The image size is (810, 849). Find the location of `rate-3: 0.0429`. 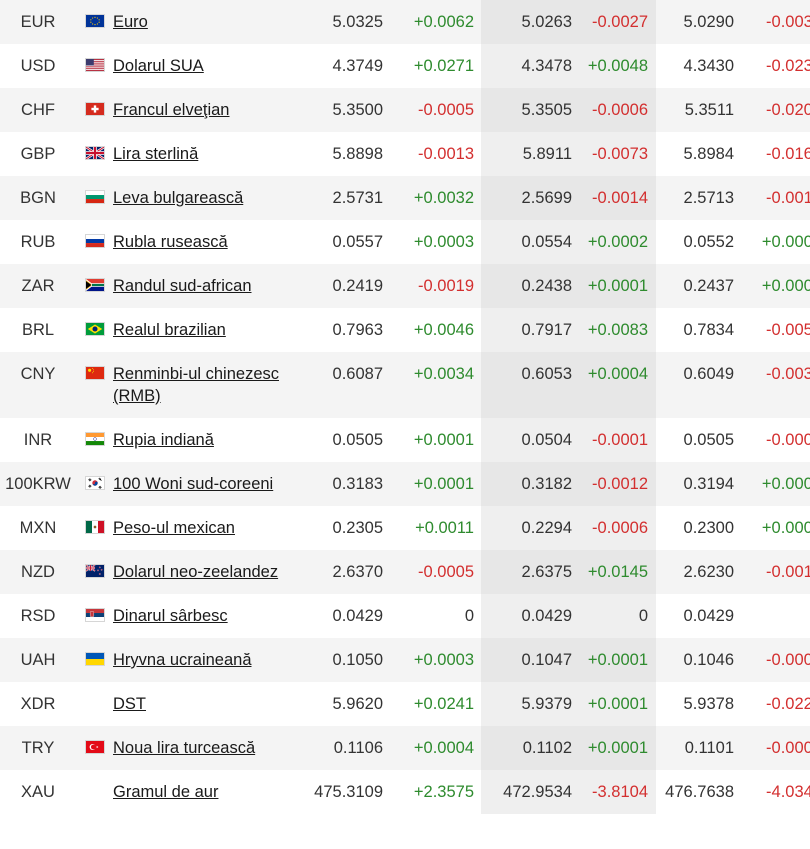

rate-3: 0.0429 is located at coordinates (708, 616).